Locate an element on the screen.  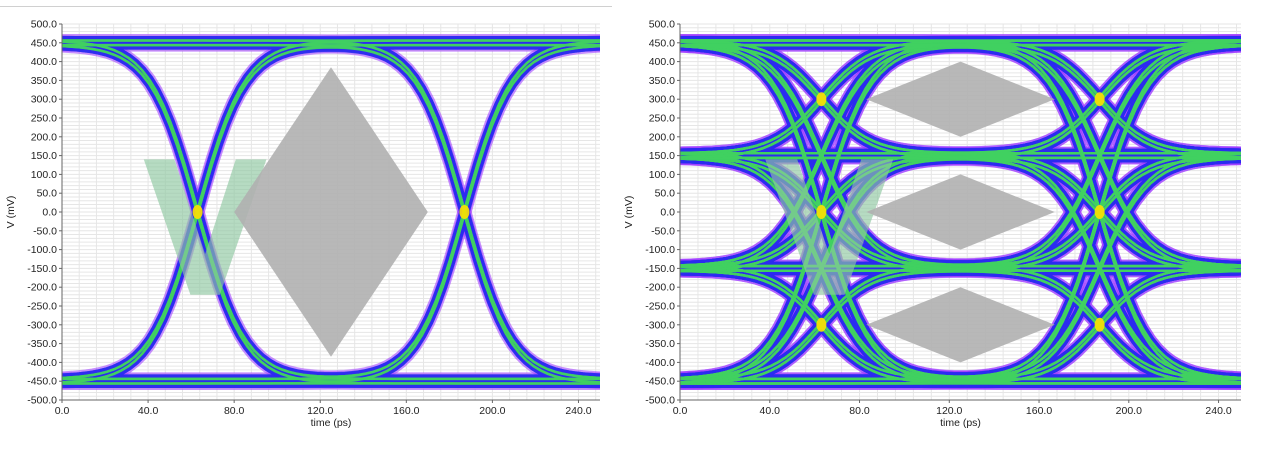
top-divider is located at coordinates (306, 6).